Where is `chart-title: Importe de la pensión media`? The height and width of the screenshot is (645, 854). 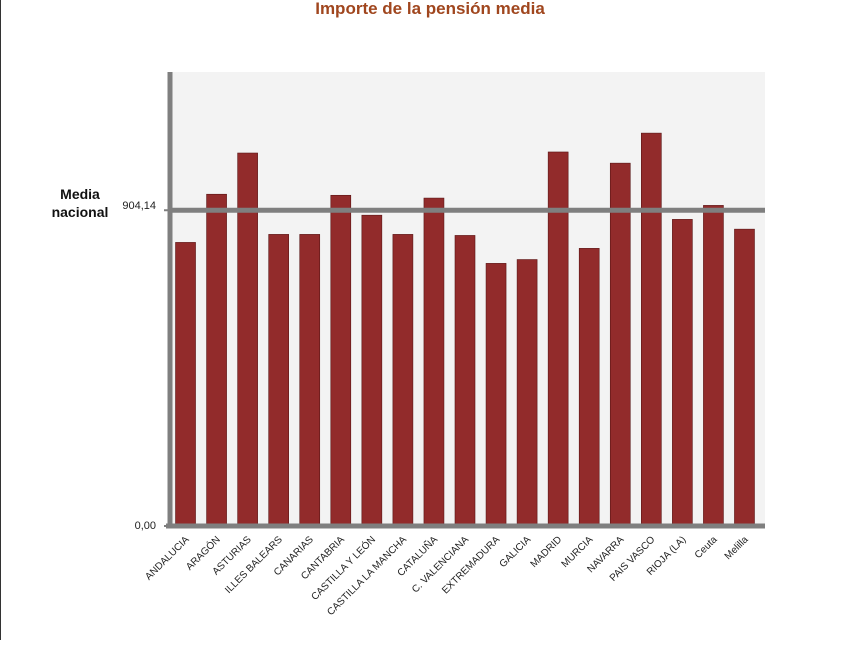
chart-title: Importe de la pensión media is located at coordinates (430, 9).